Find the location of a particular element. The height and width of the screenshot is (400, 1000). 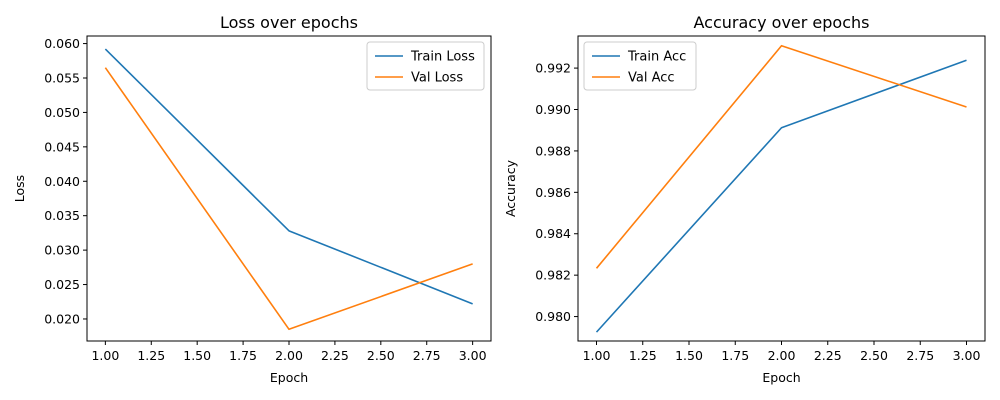

chart-1-legend-label: Val Acc is located at coordinates (651, 78).